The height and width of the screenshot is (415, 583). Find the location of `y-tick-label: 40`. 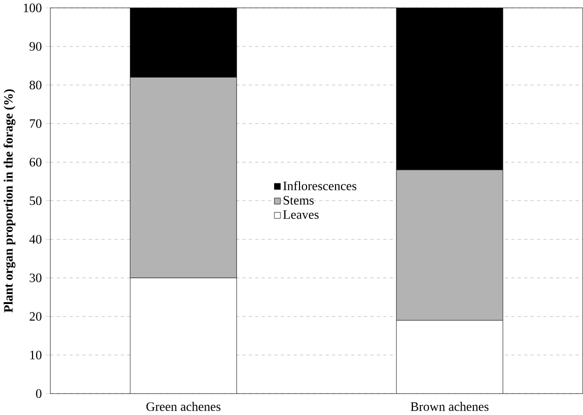

y-tick-label: 40 is located at coordinates (35, 239).